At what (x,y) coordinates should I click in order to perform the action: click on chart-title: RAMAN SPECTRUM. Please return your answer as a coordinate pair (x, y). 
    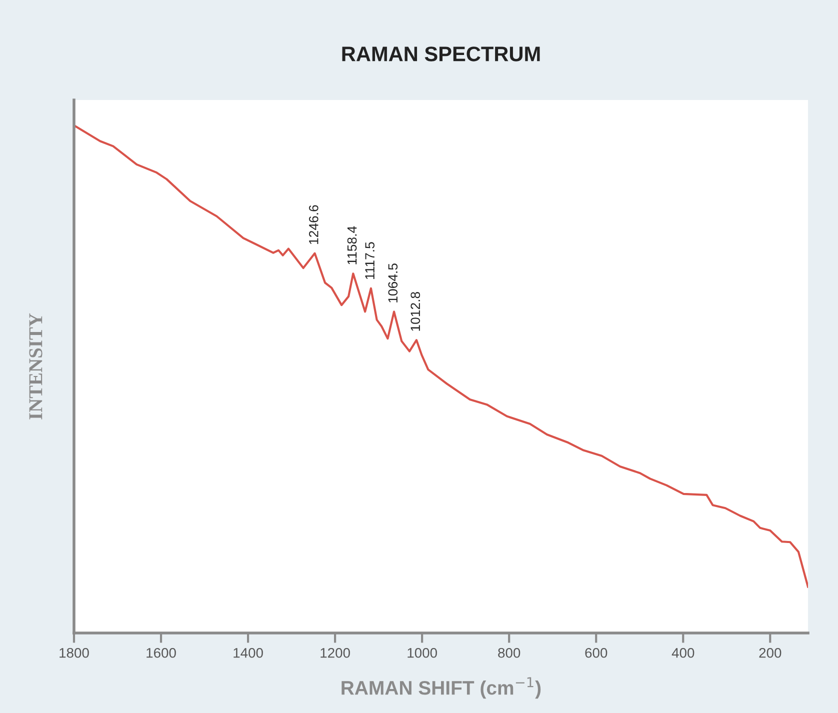
    Looking at the image, I should click on (441, 54).